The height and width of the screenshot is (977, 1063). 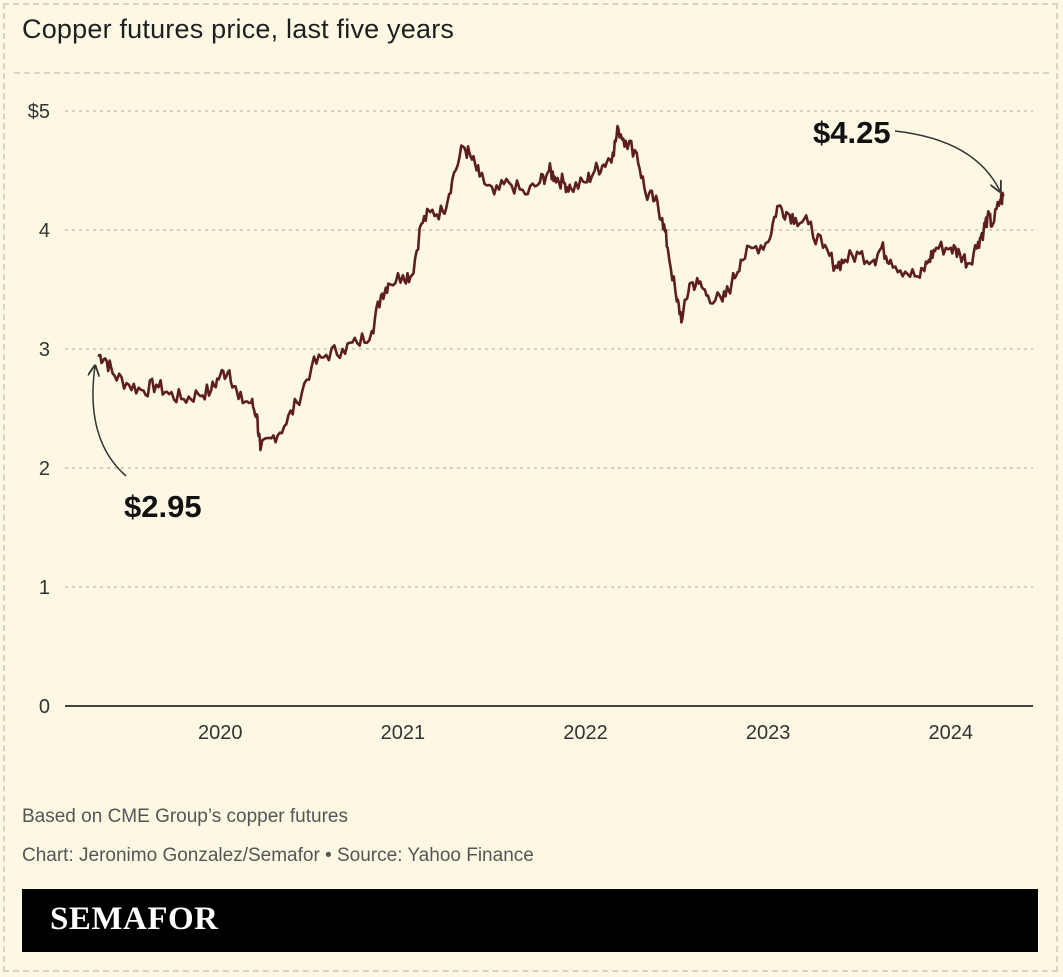 I want to click on y-tick-label: $5, so click(x=39, y=112).